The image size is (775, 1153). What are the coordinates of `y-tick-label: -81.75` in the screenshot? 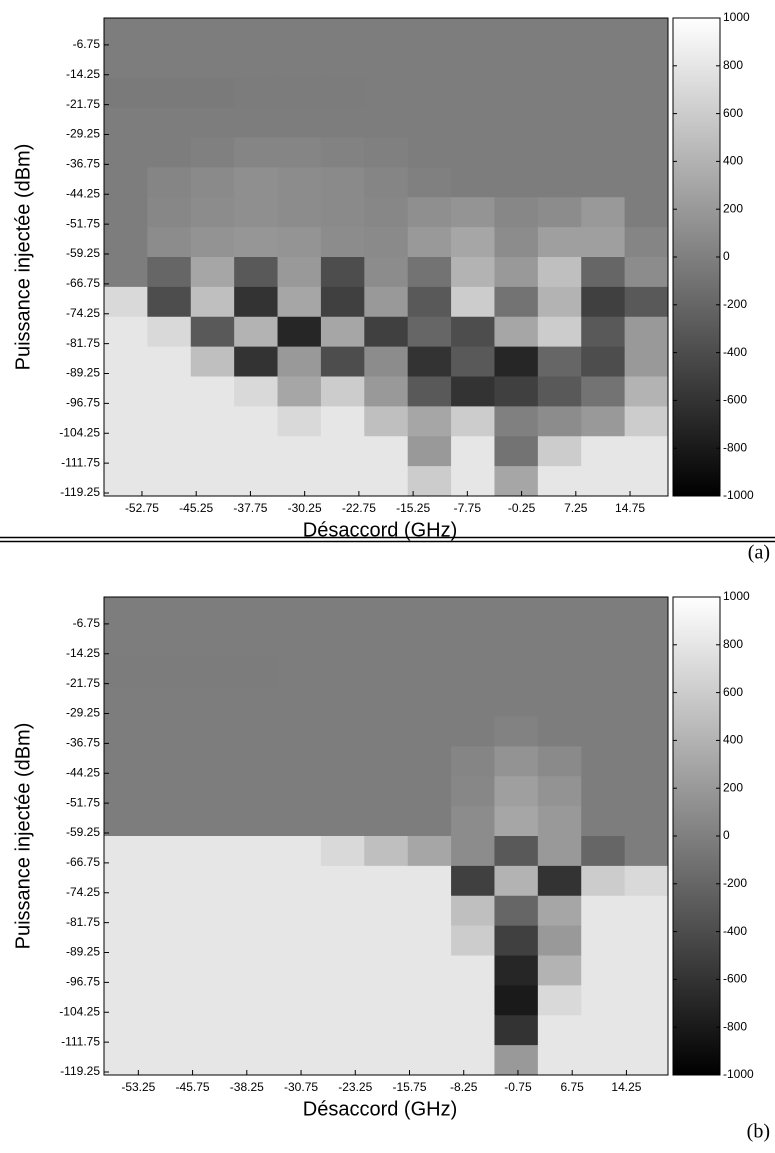 It's located at (83, 922).